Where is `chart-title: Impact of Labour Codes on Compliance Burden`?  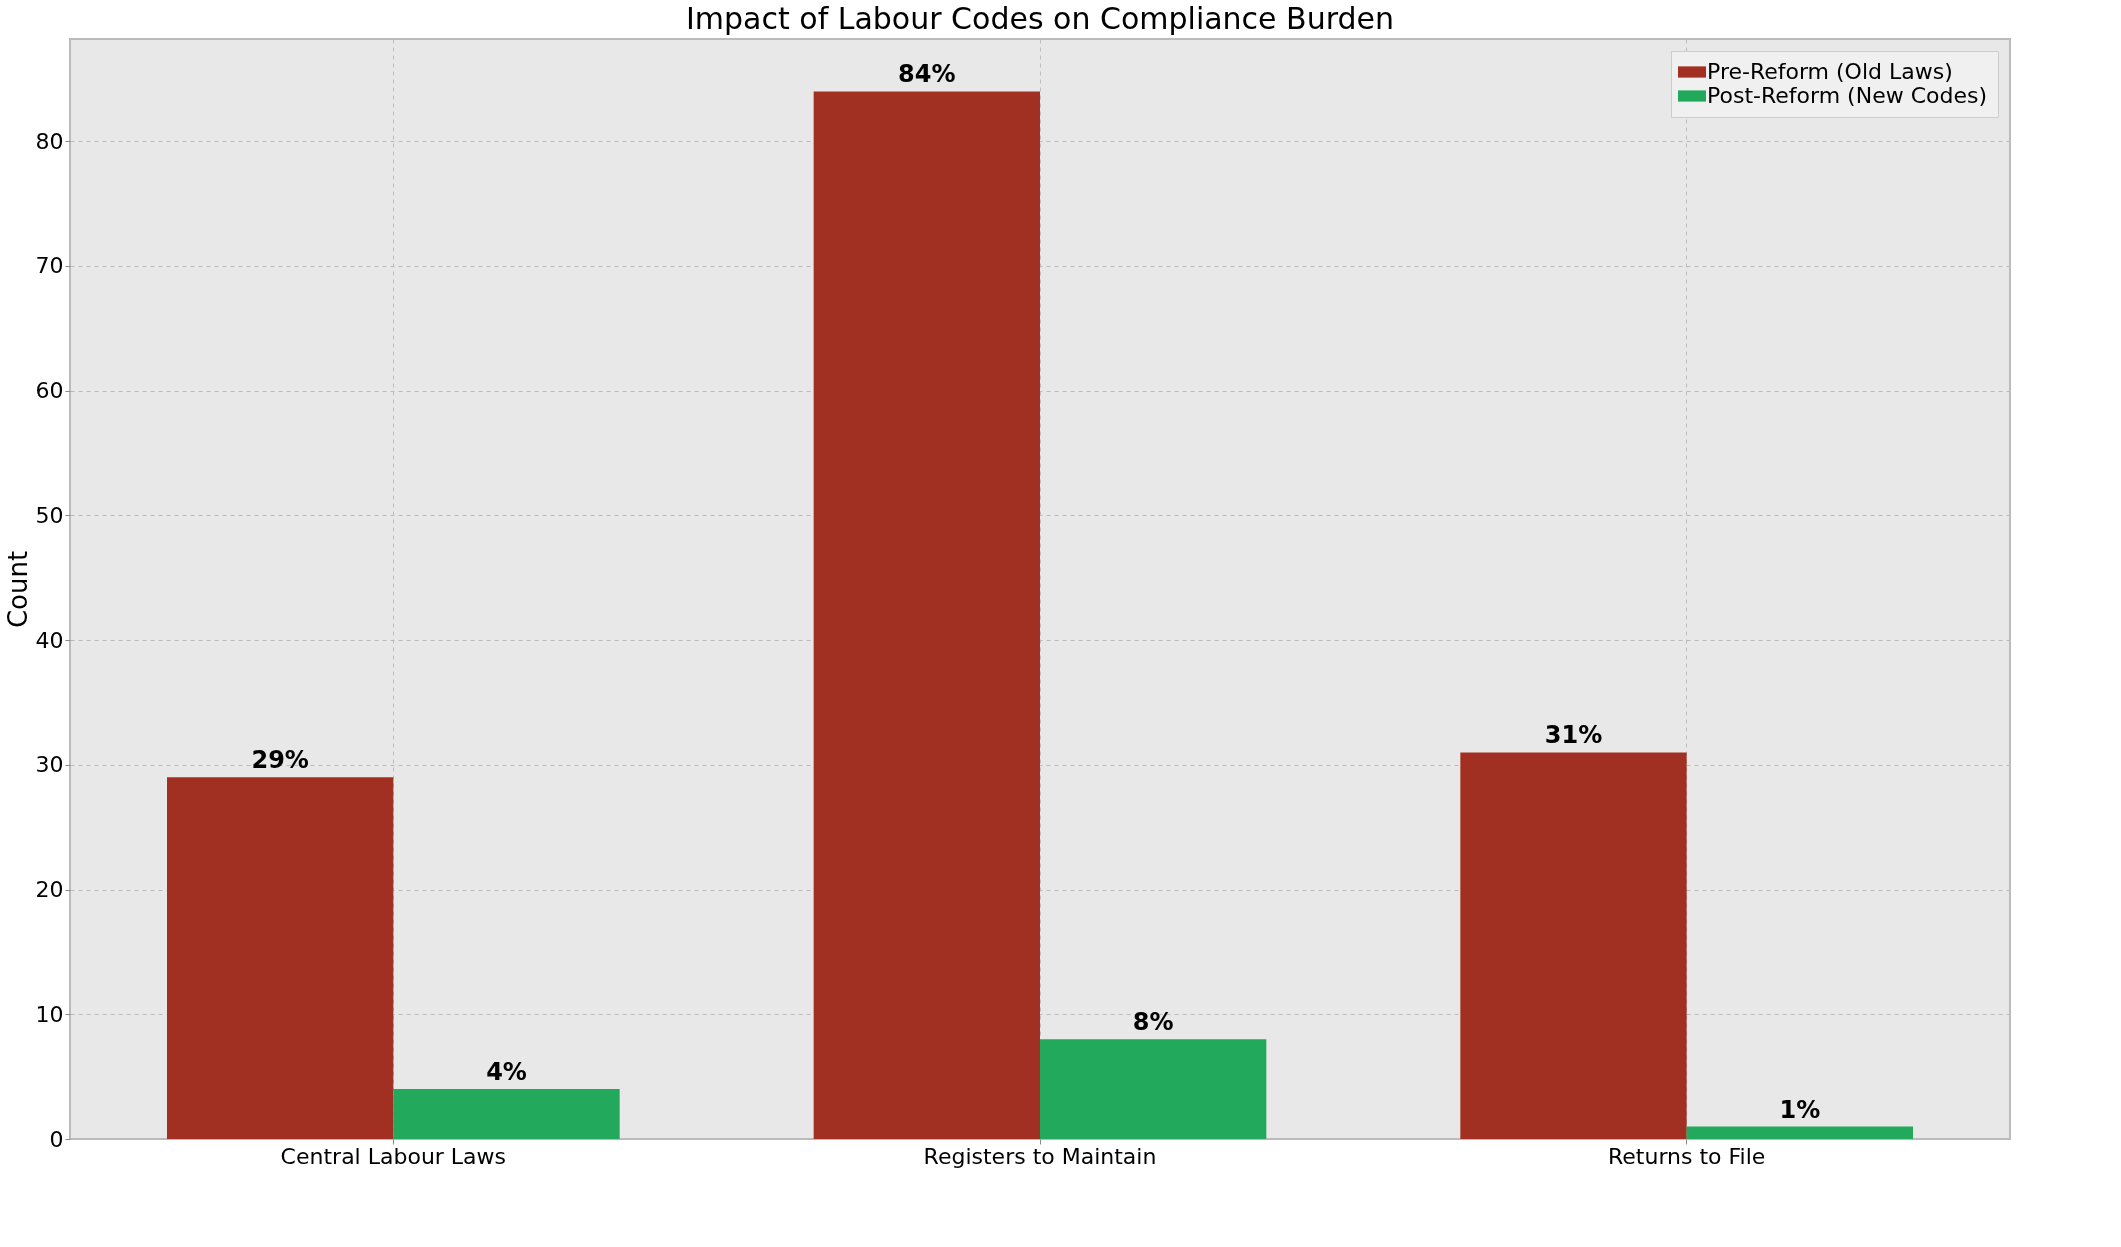 chart-title: Impact of Labour Codes on Compliance Burden is located at coordinates (1040, 18).